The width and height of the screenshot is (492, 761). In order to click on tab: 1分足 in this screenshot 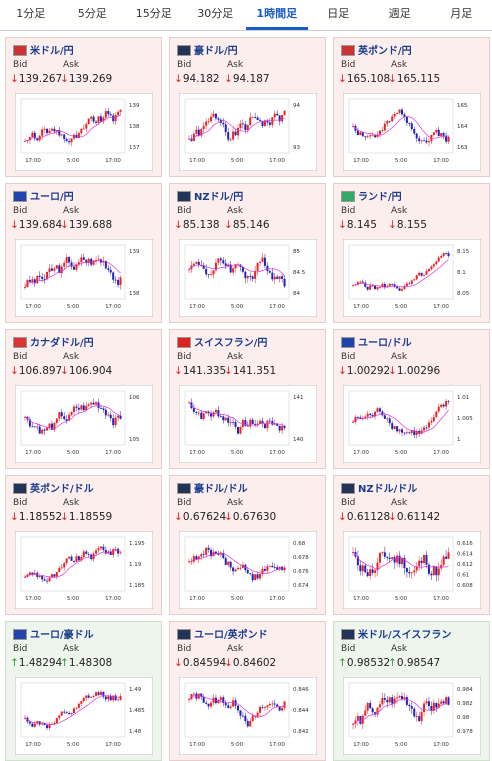, I will do `click(31, 15)`.